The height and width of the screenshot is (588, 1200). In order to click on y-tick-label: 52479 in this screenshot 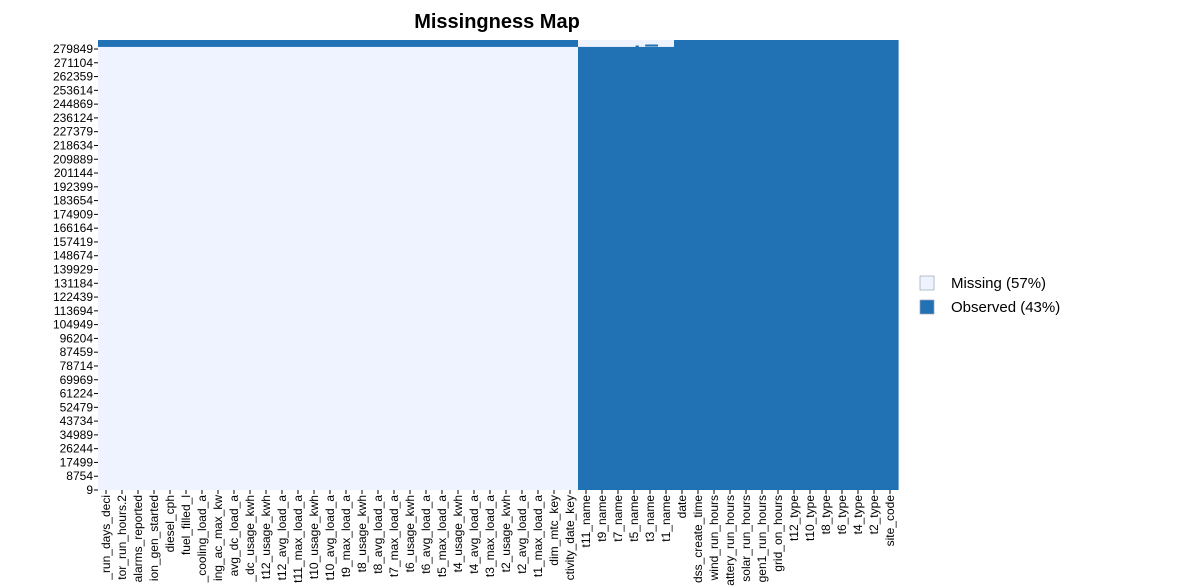, I will do `click(77, 407)`.